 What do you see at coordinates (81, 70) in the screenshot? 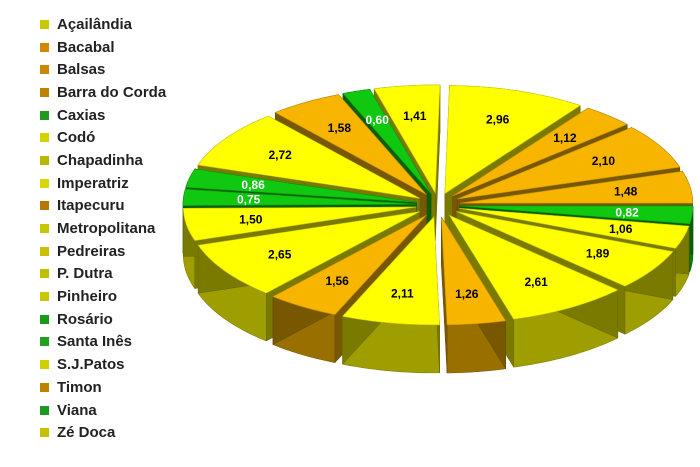
I see `legend-label: Balsas` at bounding box center [81, 70].